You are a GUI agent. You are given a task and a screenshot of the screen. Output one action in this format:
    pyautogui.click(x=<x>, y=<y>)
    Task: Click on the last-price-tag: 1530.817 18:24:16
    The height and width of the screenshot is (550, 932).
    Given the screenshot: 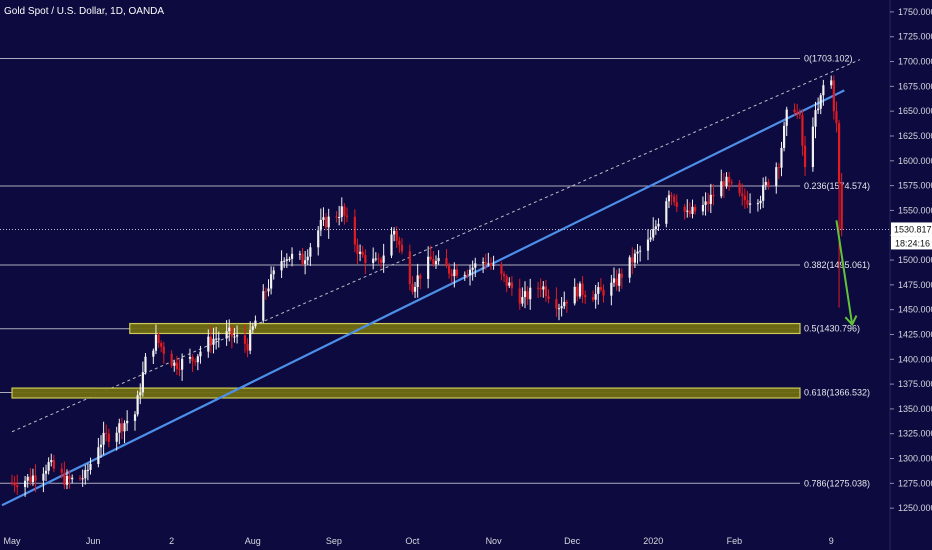 What is the action you would take?
    pyautogui.click(x=466, y=236)
    